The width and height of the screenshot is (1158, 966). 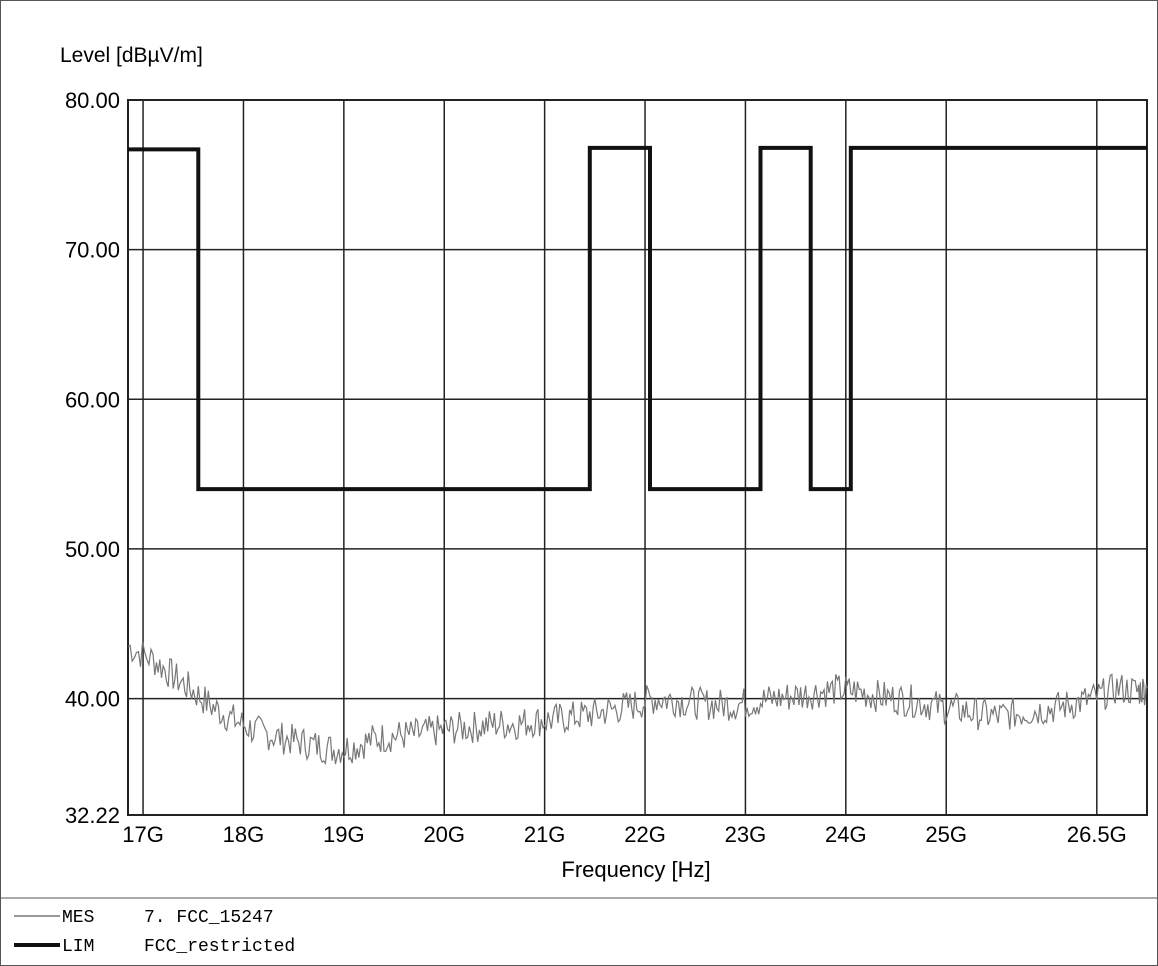 What do you see at coordinates (244, 834) in the screenshot?
I see `x-tick-label: 18G` at bounding box center [244, 834].